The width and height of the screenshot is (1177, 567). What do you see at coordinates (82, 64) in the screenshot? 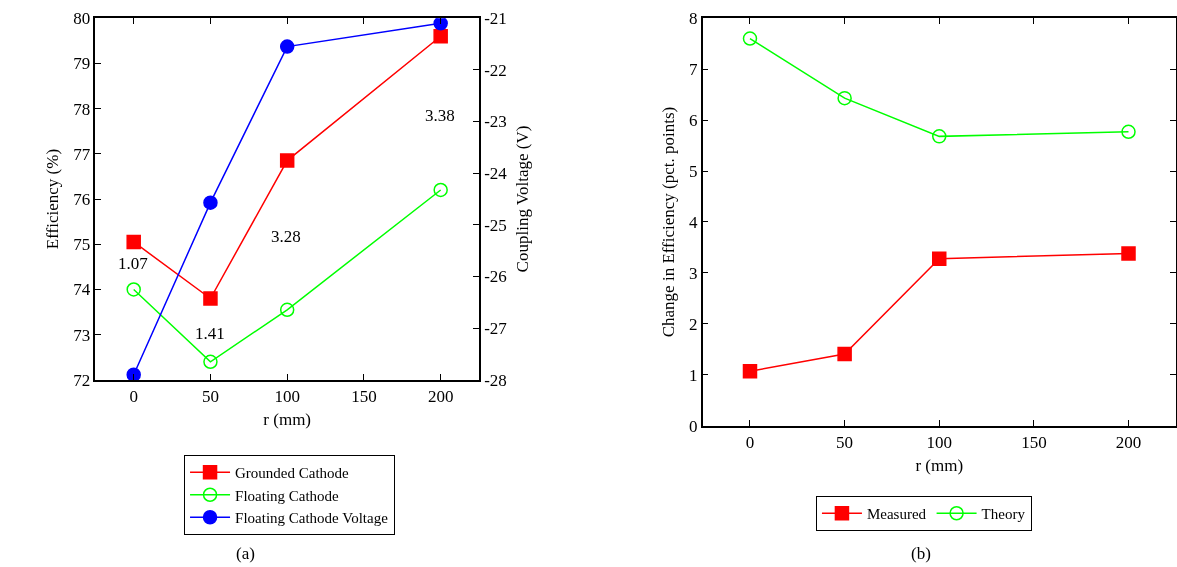
I see `y-tick-label: 79` at bounding box center [82, 64].